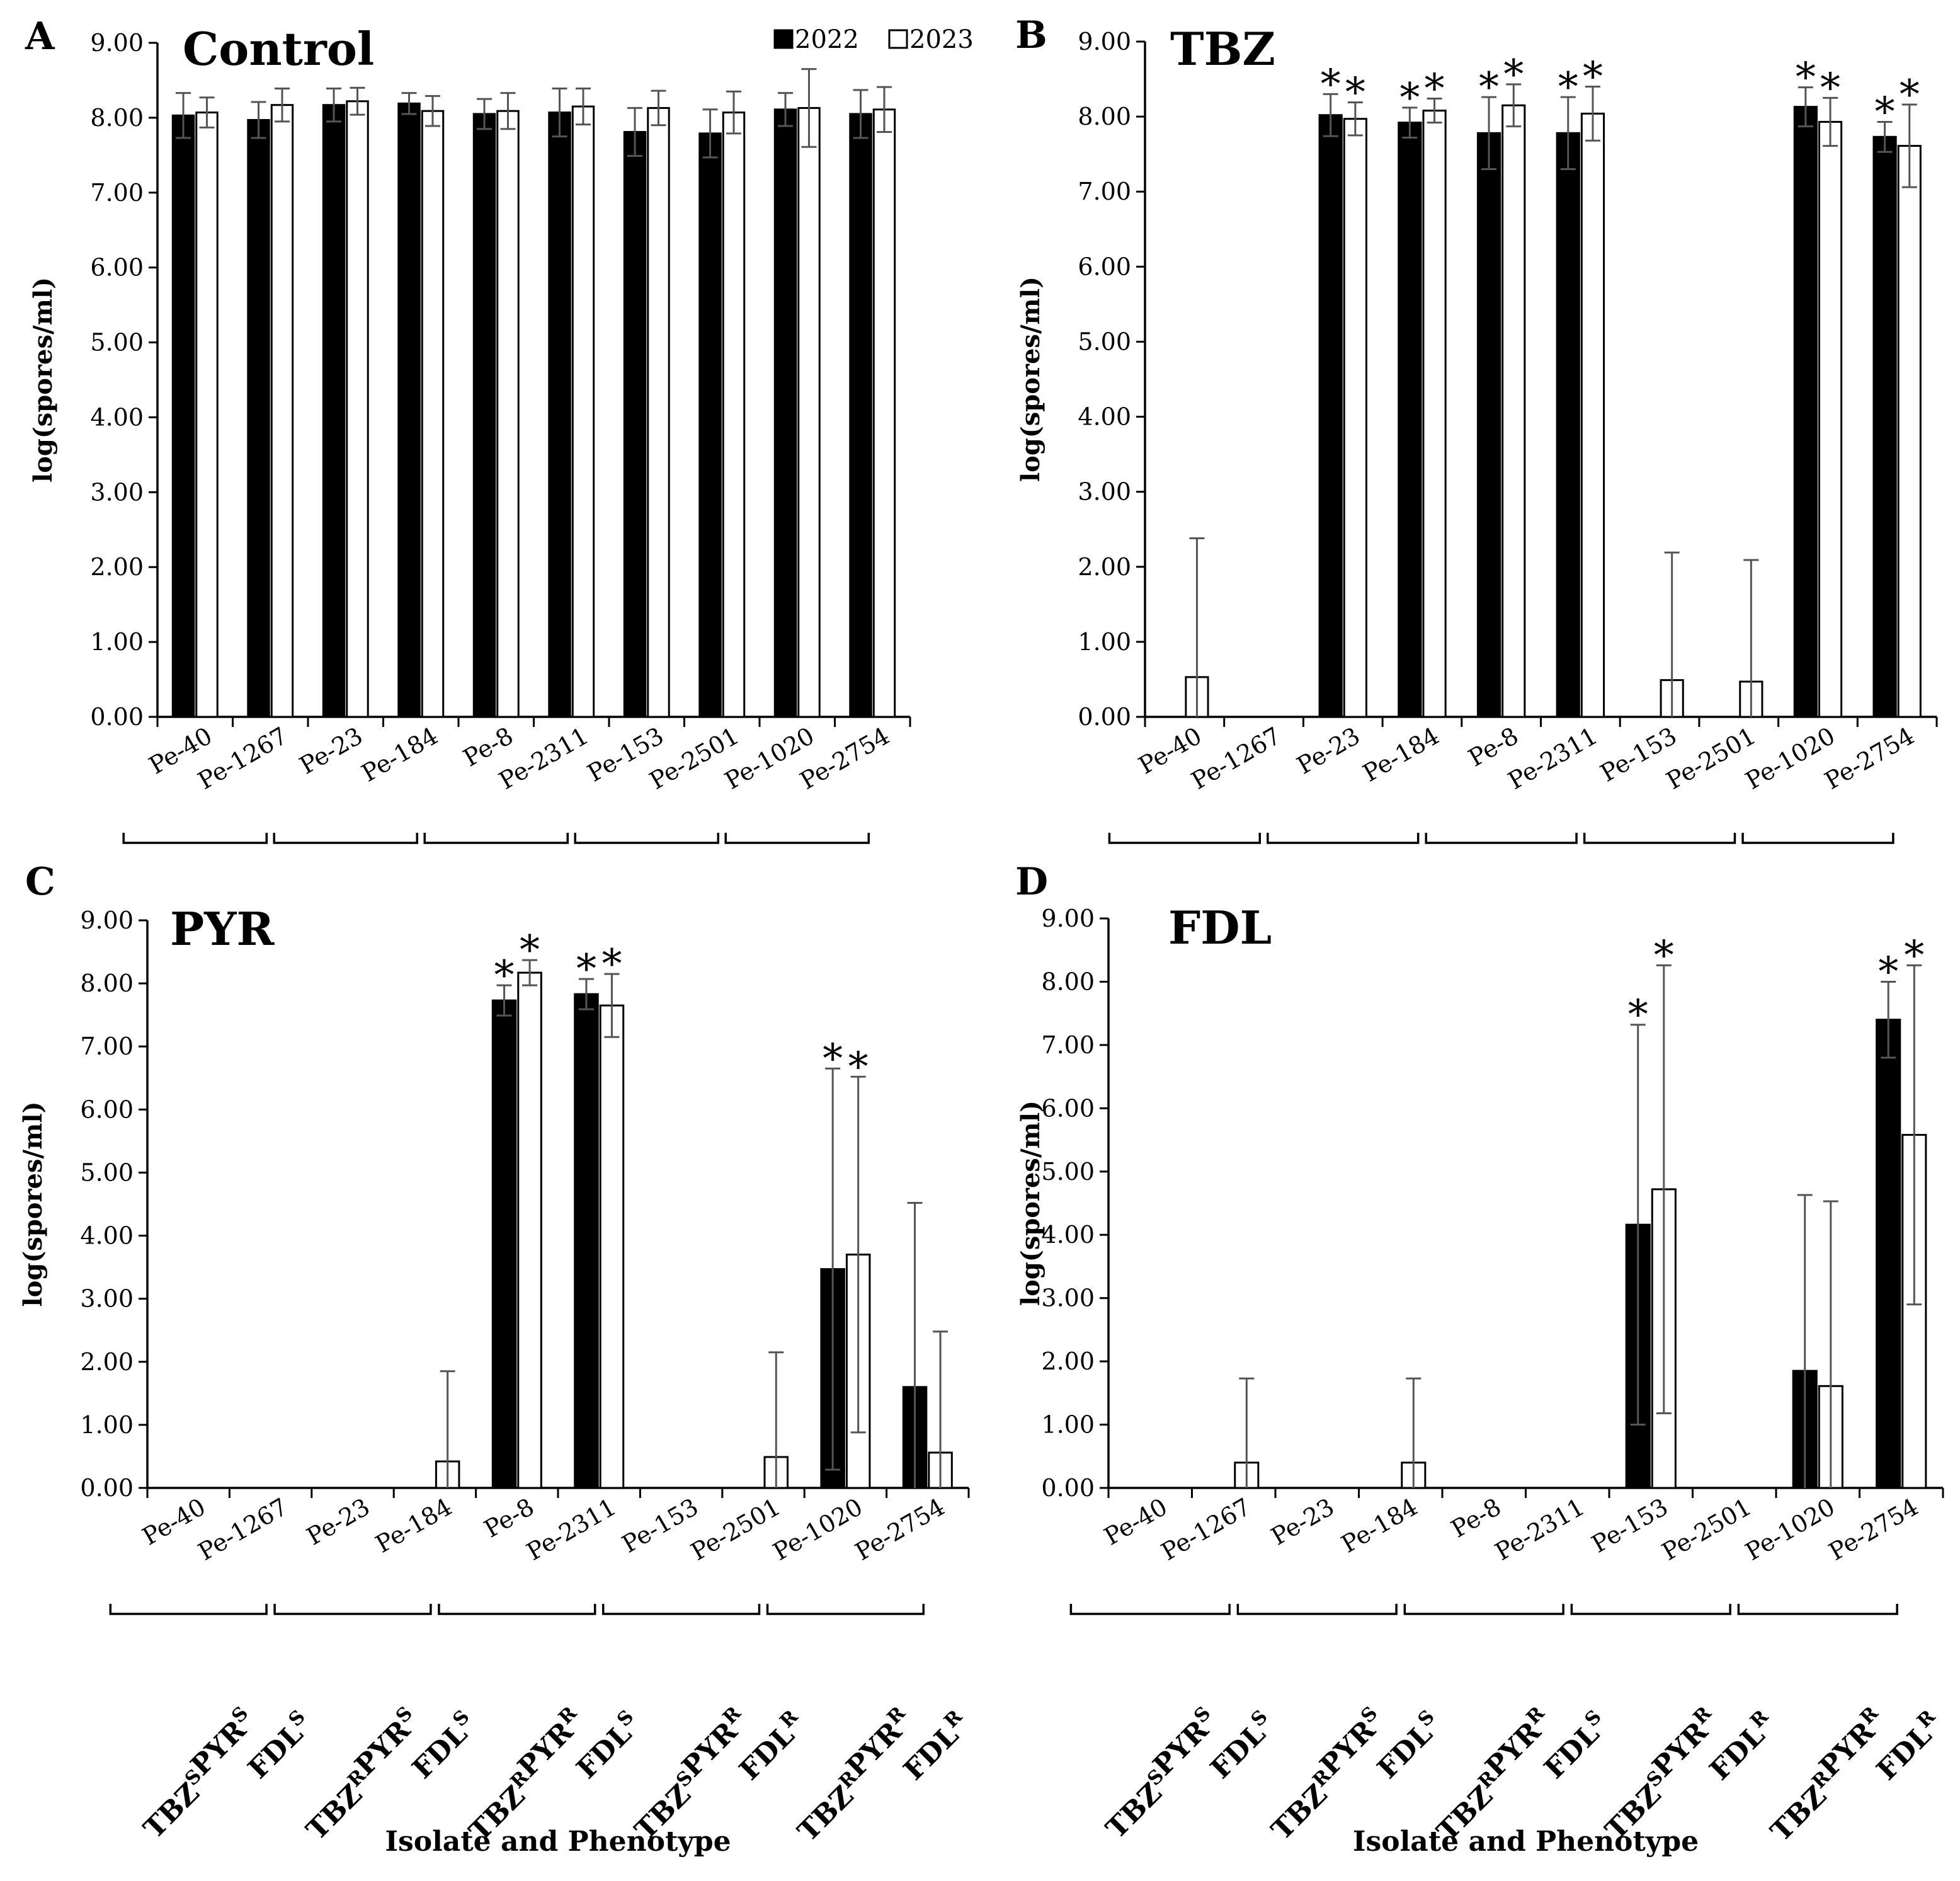 This screenshot has width=1960, height=1881. Describe the element at coordinates (873, 39) in the screenshot. I see `legend: 2022 2023` at that location.